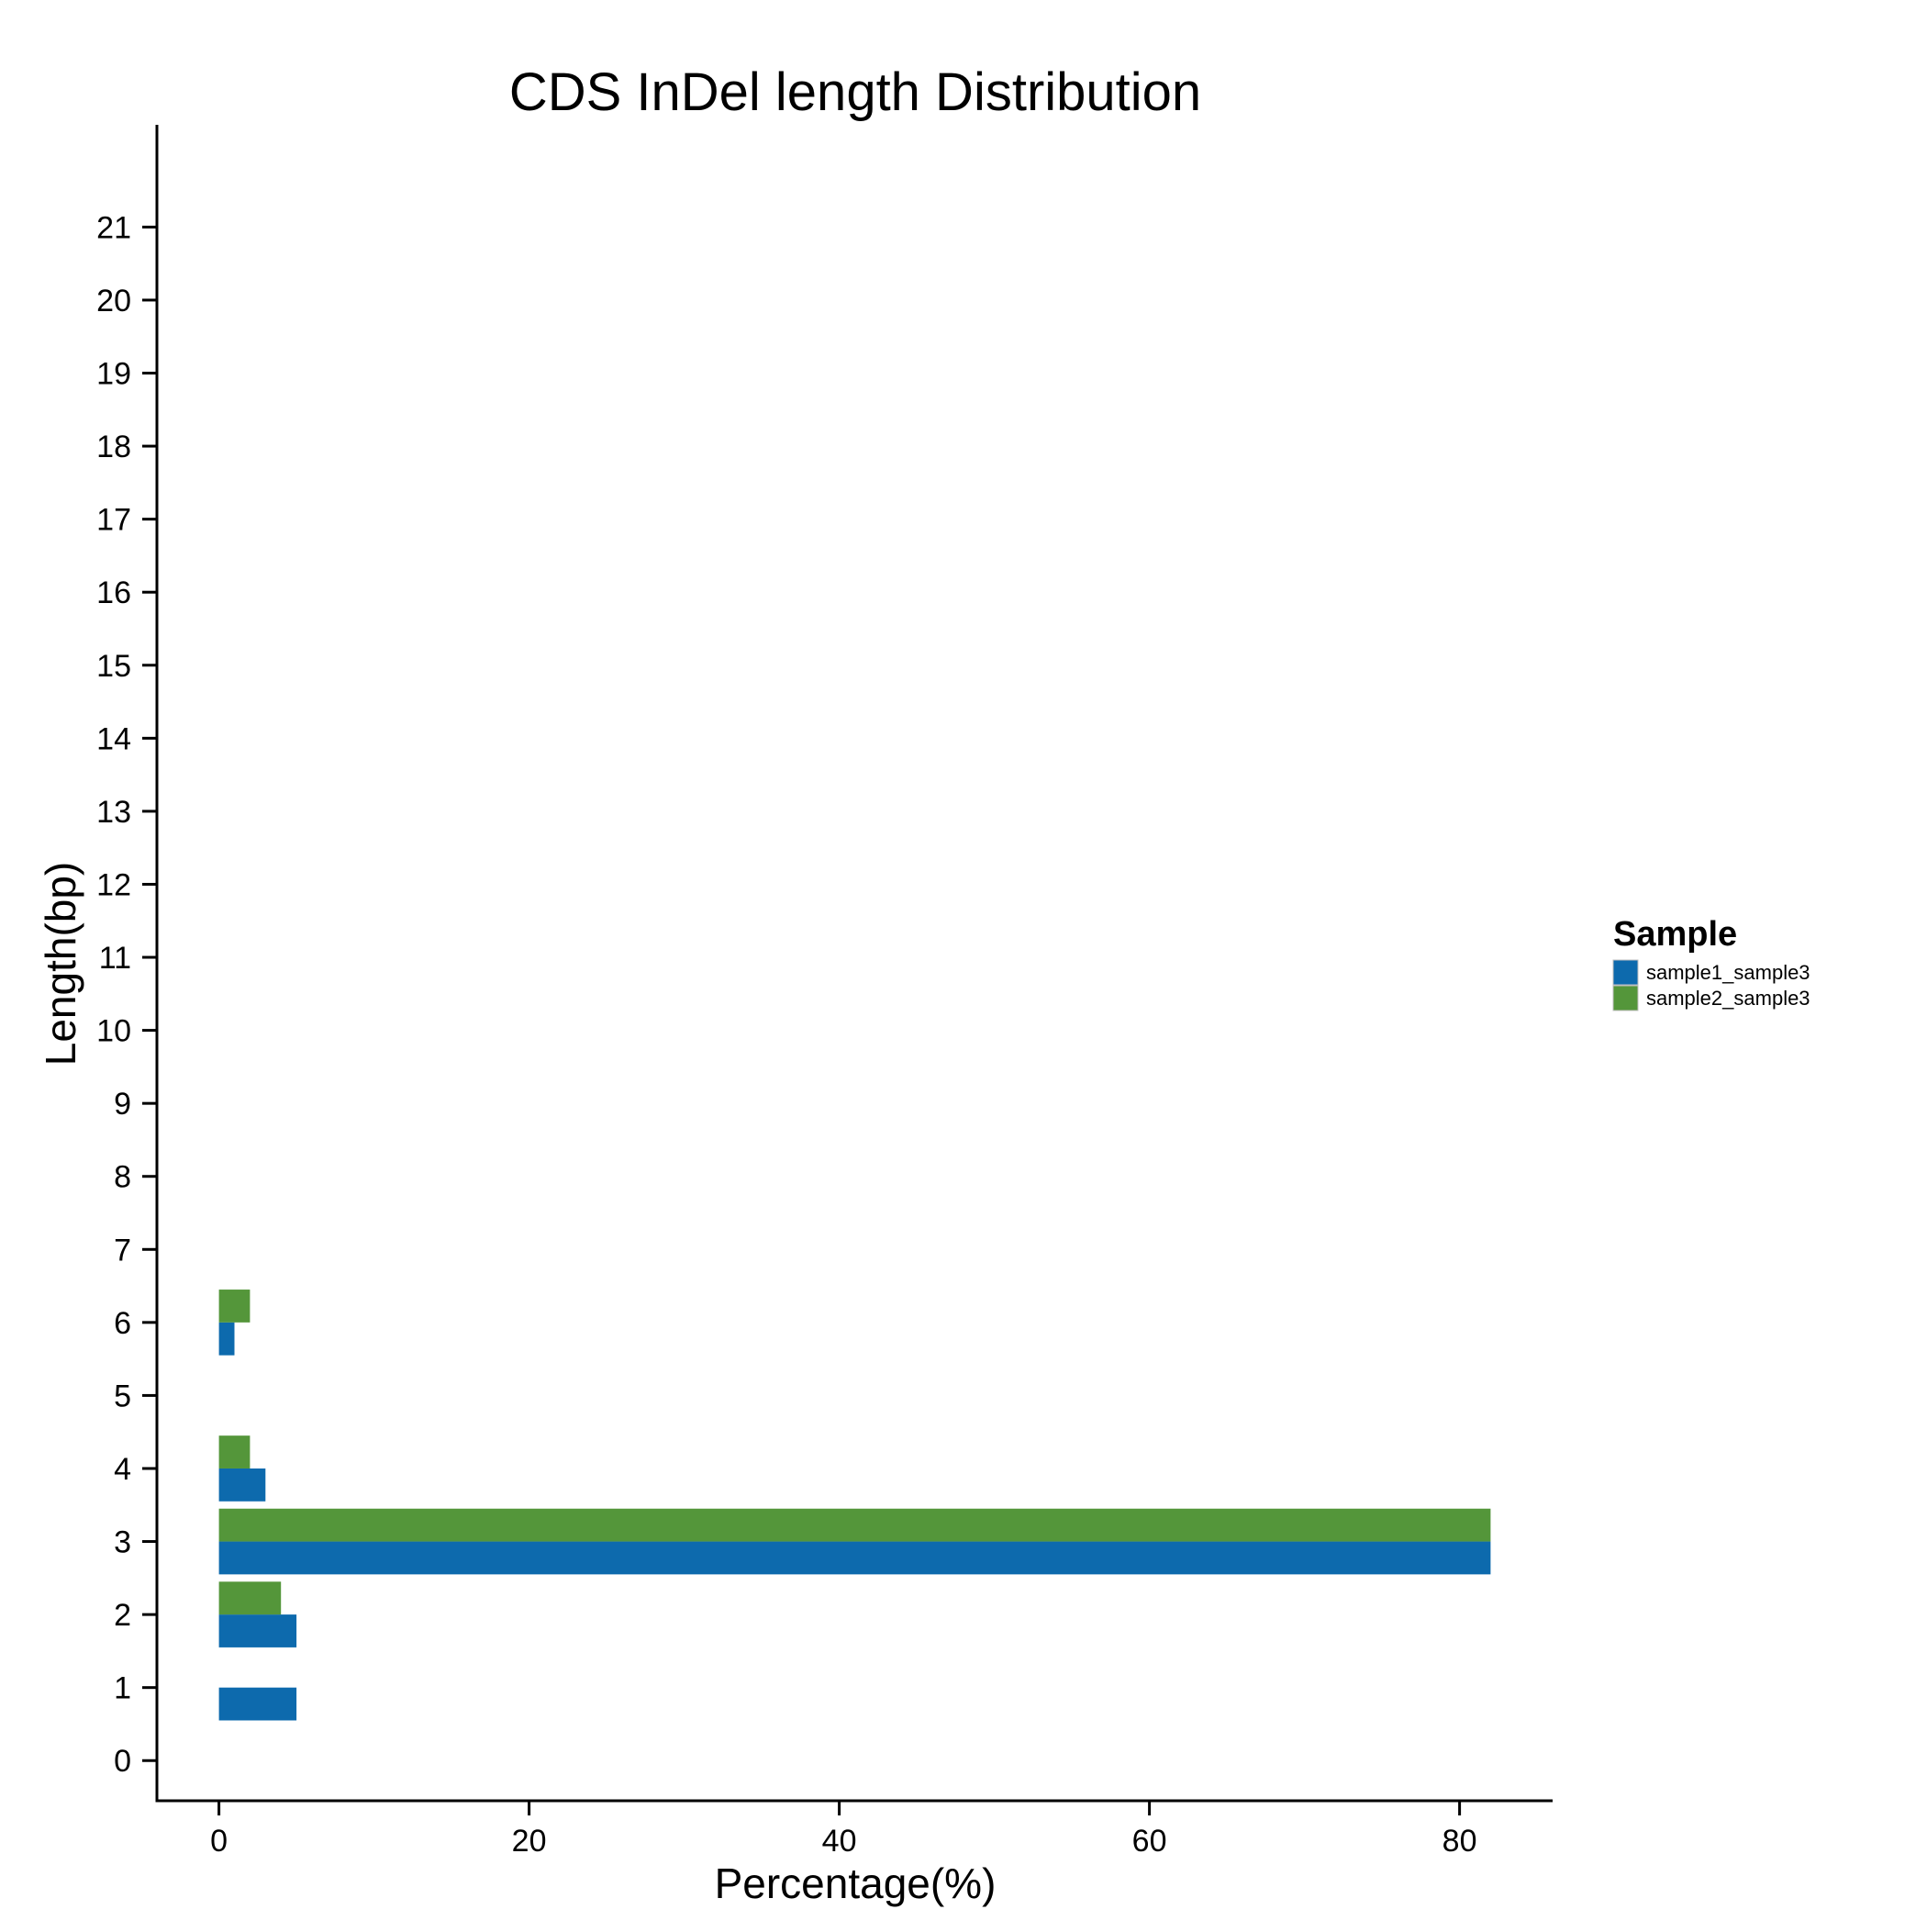 Image resolution: width=1927 pixels, height=1932 pixels. I want to click on y-tick-label-3: 3, so click(123, 1542).